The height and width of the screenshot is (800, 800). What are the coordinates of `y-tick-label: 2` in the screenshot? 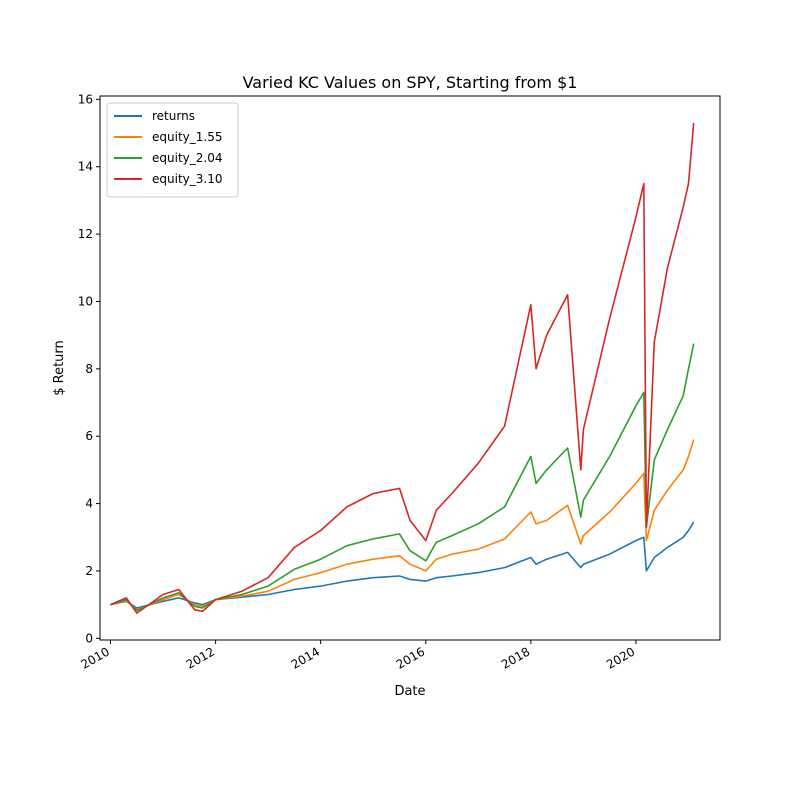 It's located at (89, 571).